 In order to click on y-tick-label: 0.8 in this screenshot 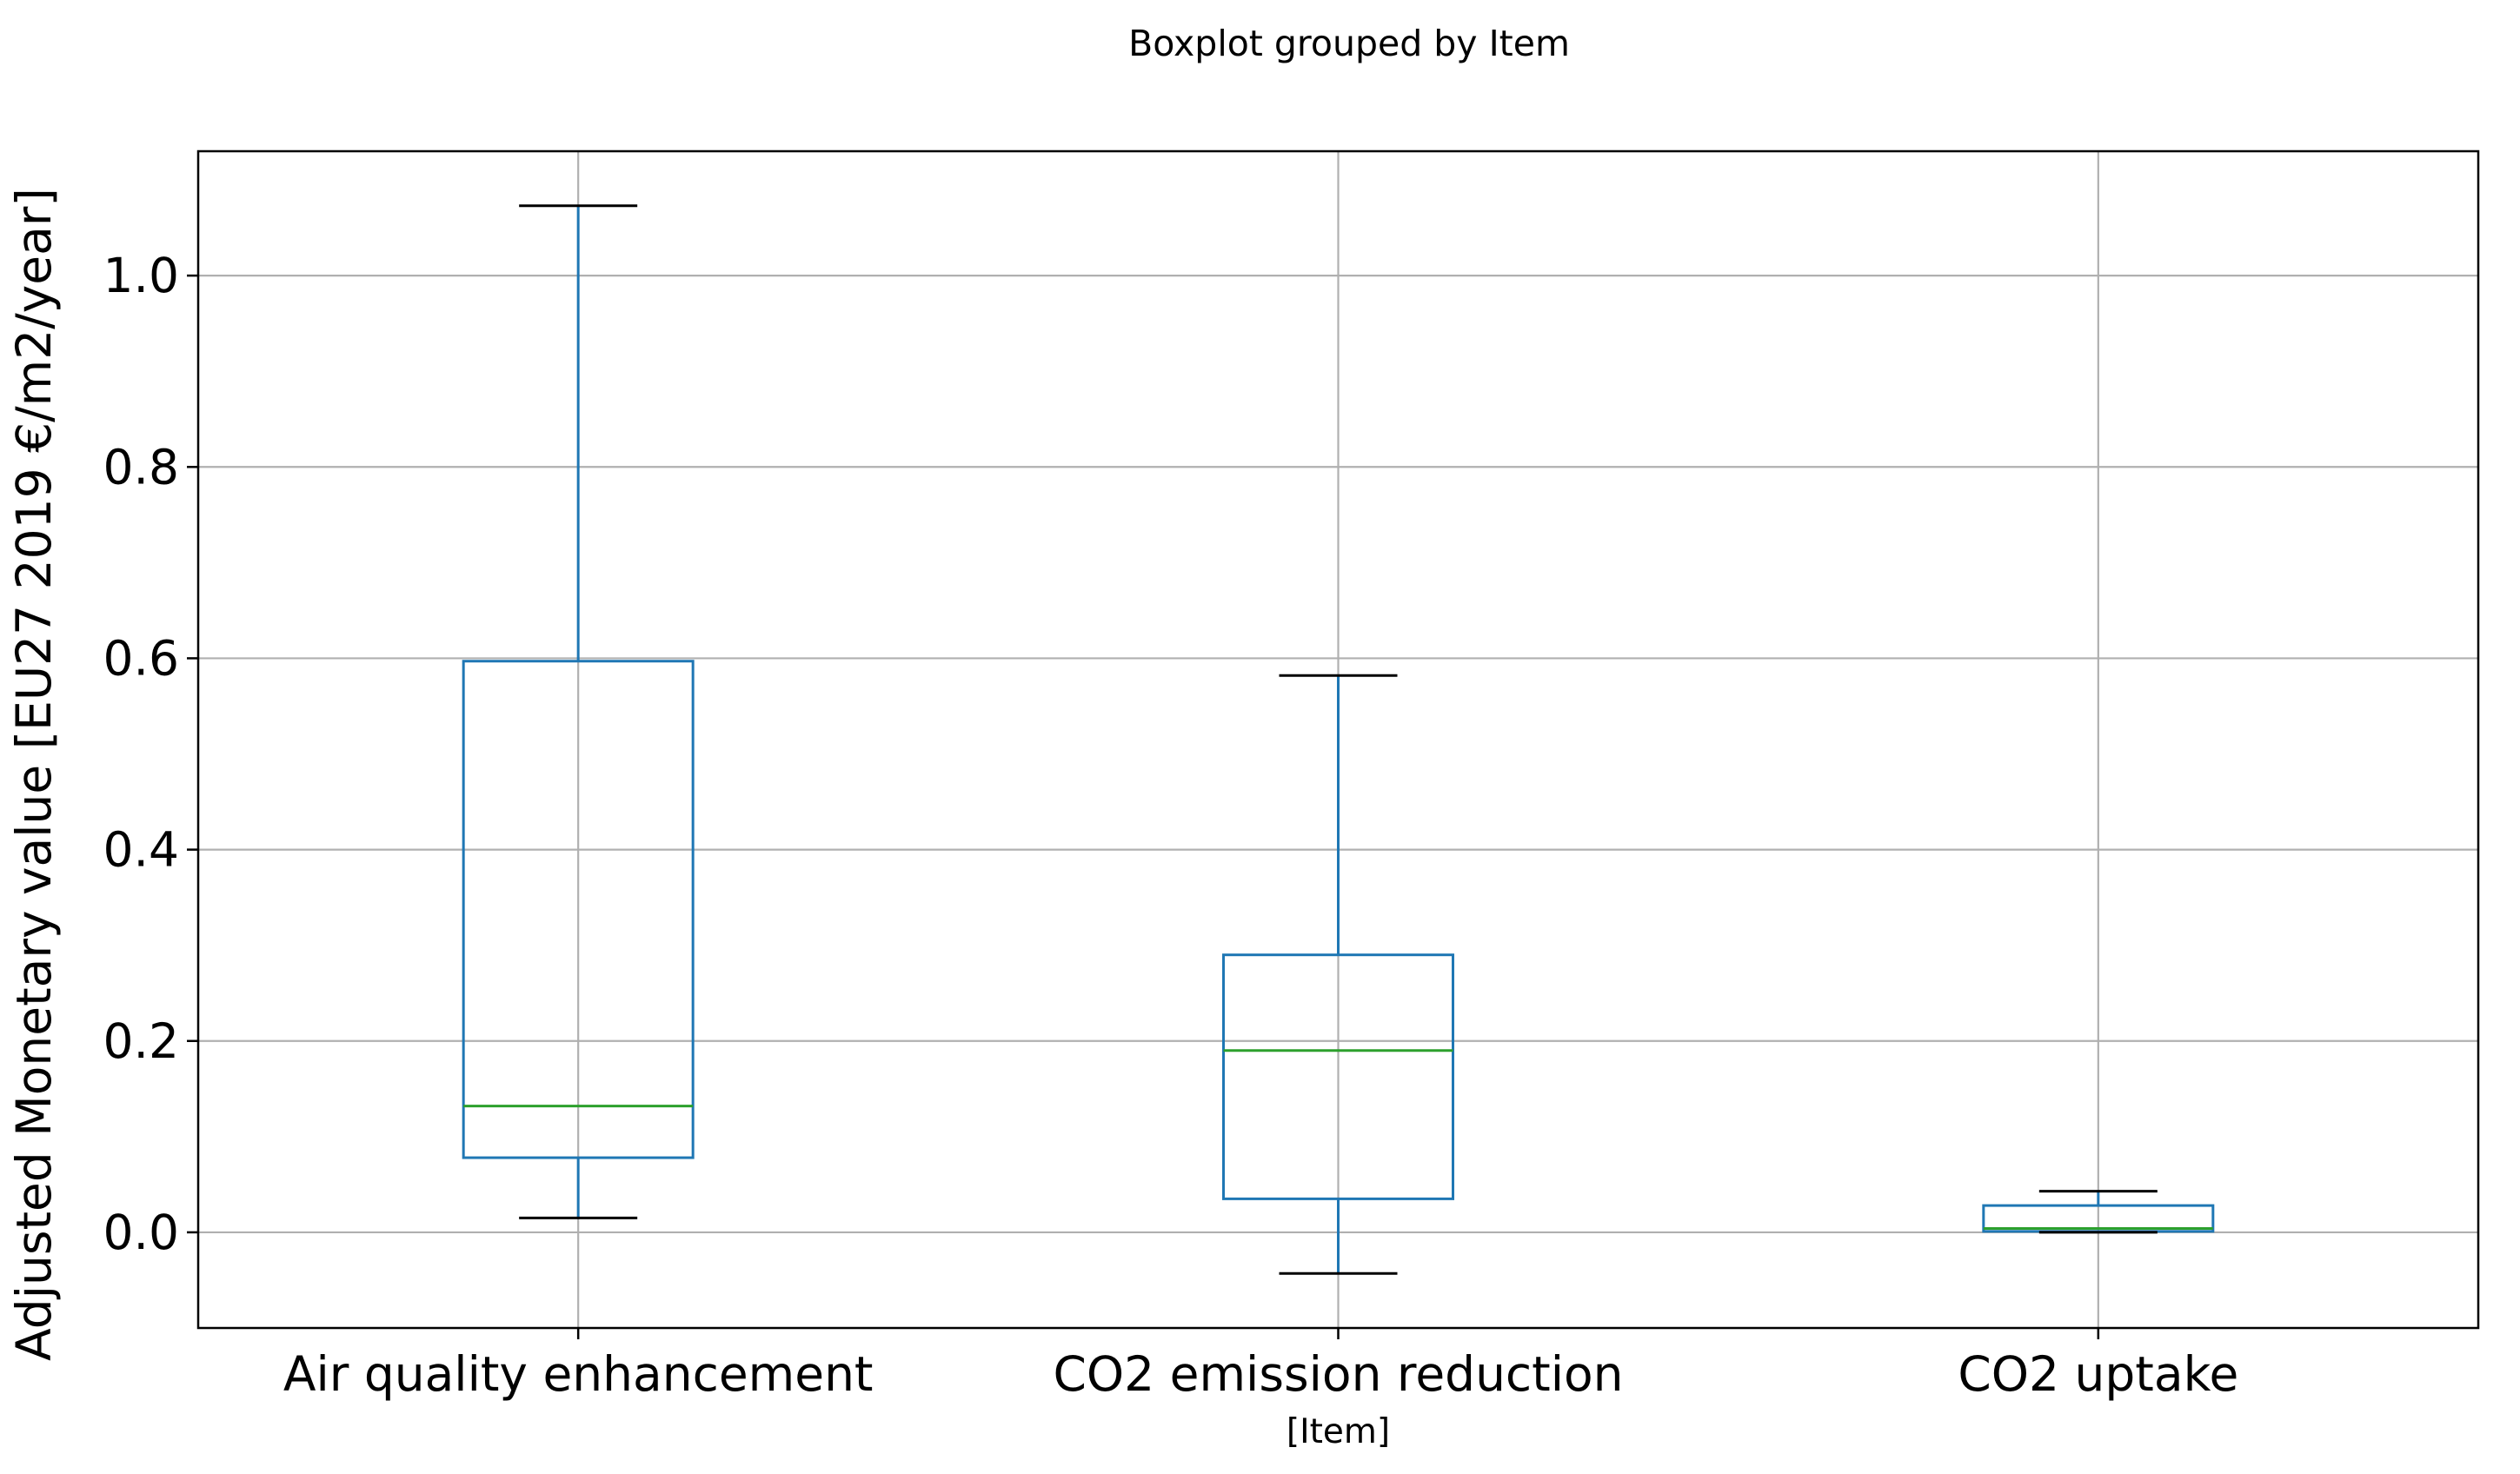, I will do `click(141, 467)`.